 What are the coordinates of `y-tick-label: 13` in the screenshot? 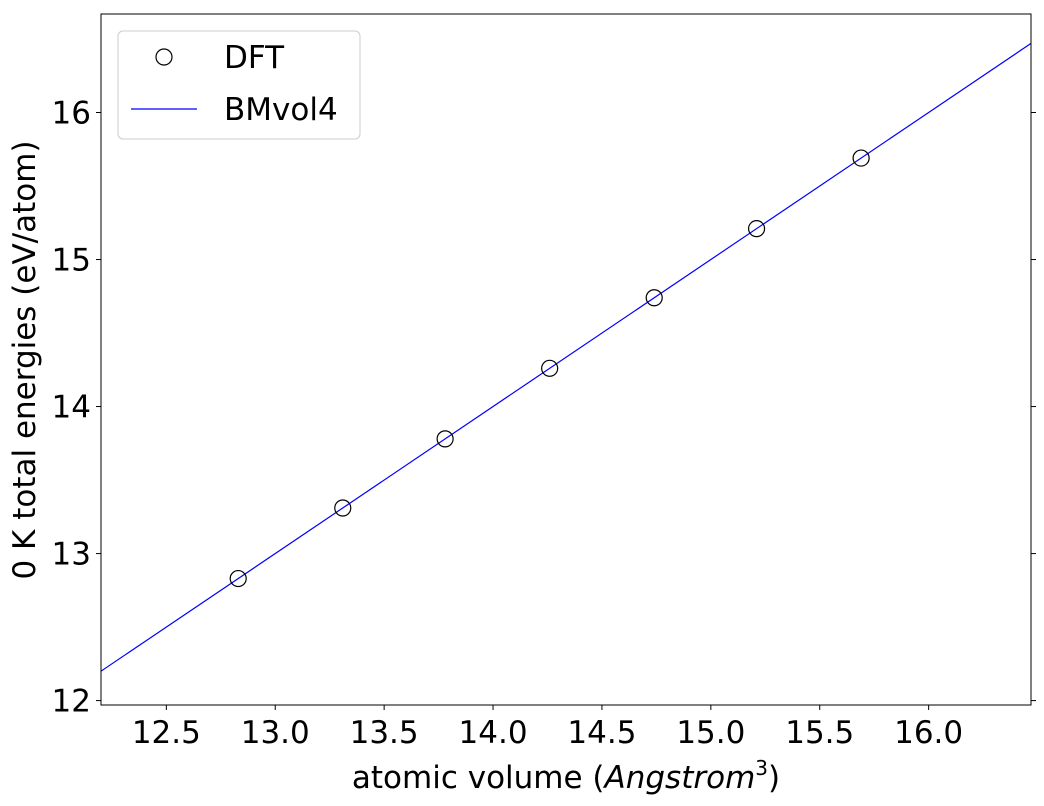 It's located at (71, 555).